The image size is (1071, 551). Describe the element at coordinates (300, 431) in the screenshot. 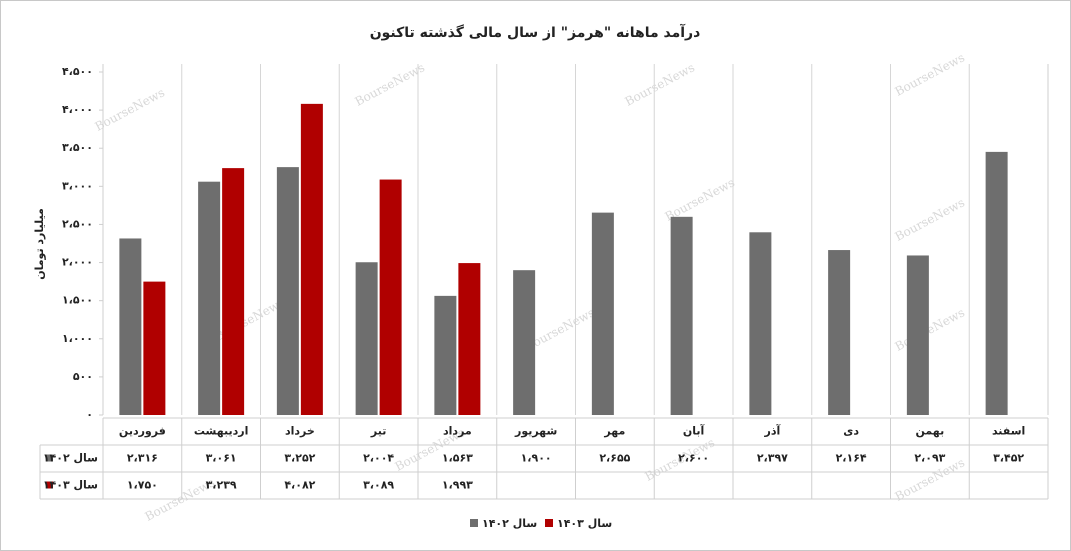

I see `category-label: خرداد` at that location.